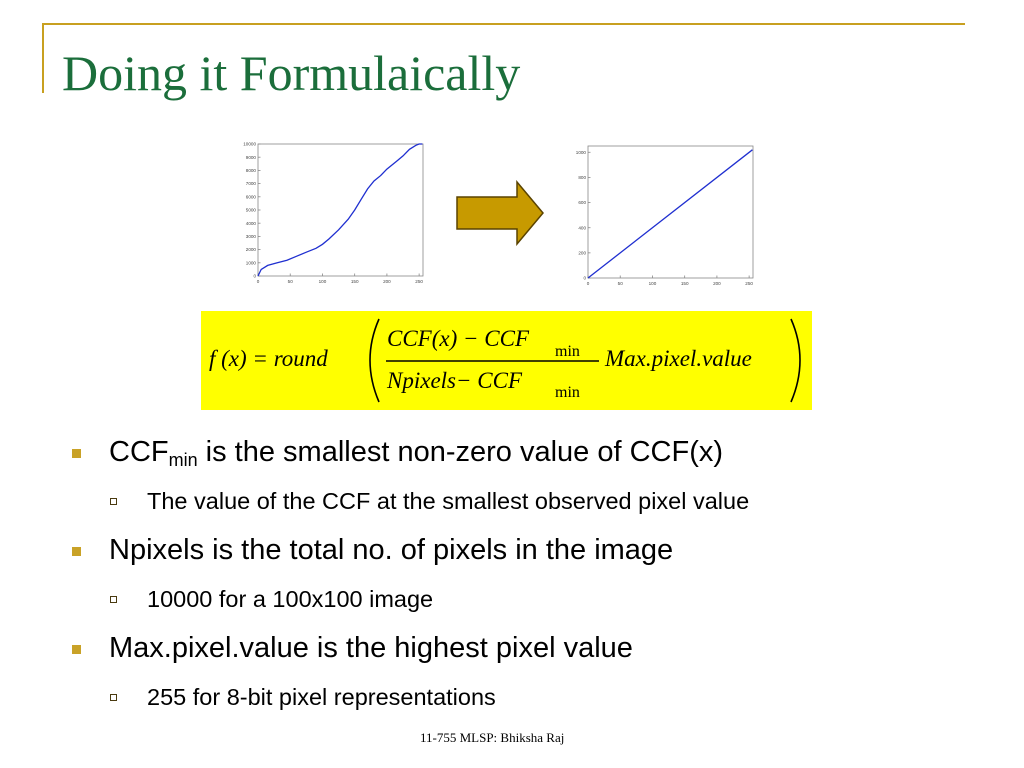 The height and width of the screenshot is (768, 1024). What do you see at coordinates (139, 452) in the screenshot?
I see `bullet-text-main: CCF` at bounding box center [139, 452].